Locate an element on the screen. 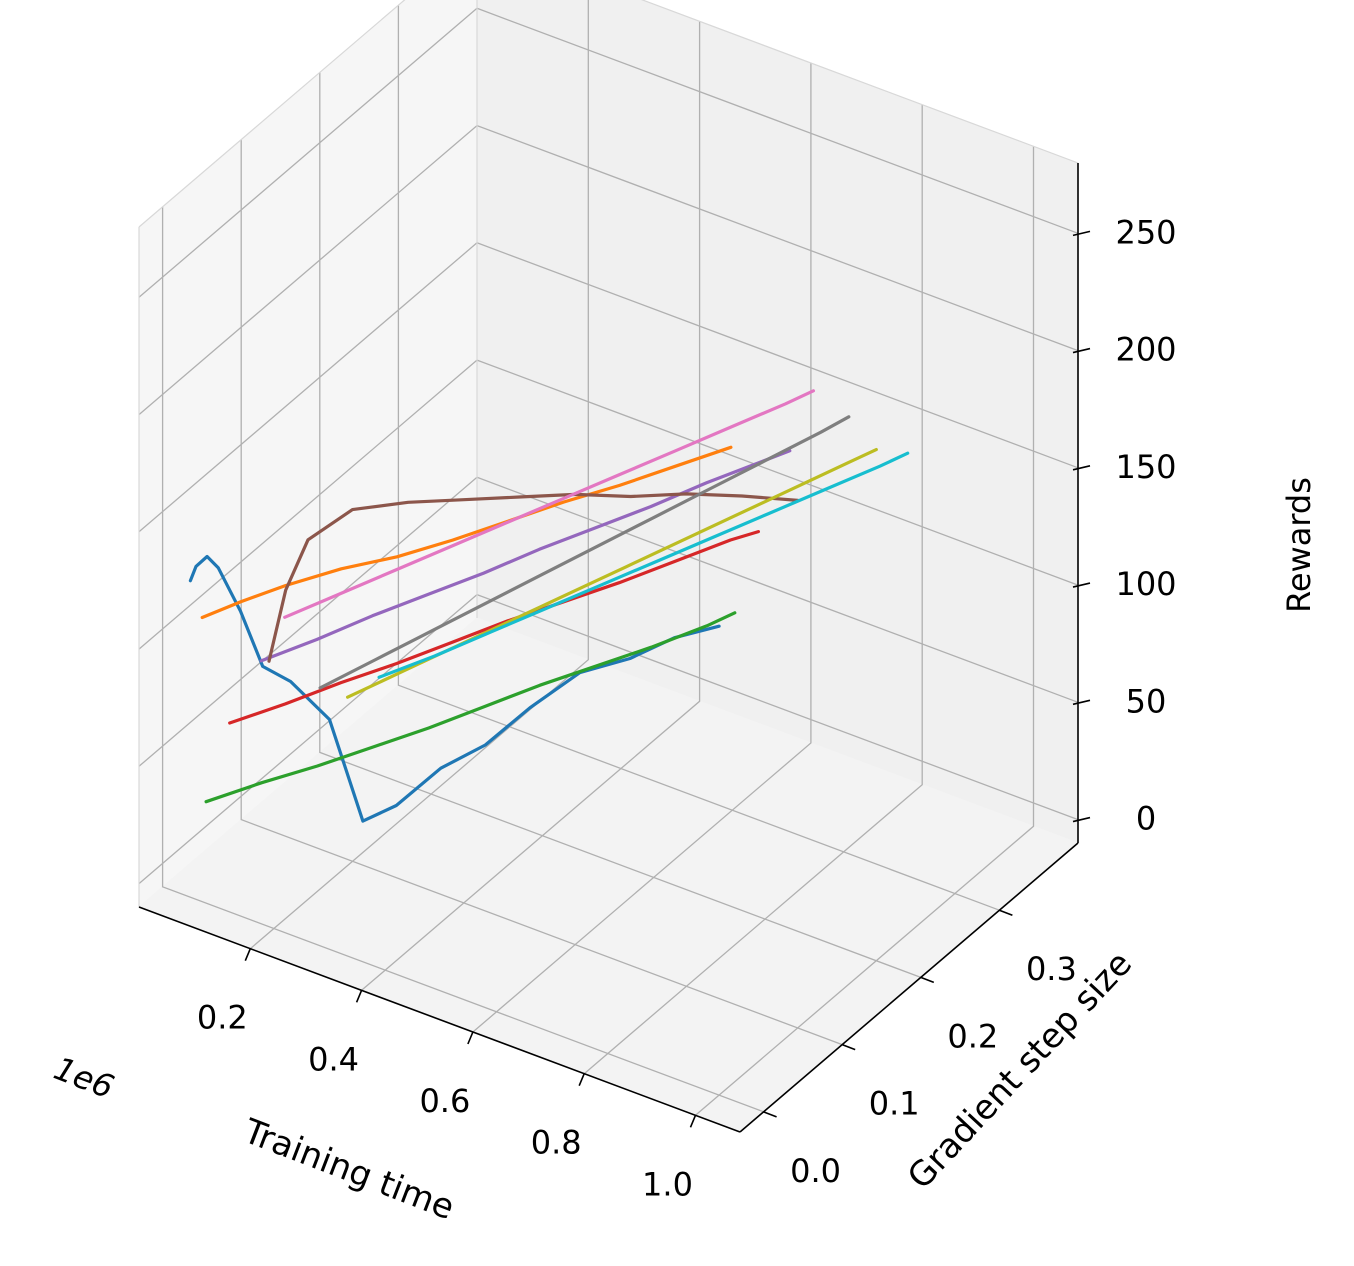 This screenshot has width=1354, height=1266. y-tick-label: 0.0 is located at coordinates (815, 1171).